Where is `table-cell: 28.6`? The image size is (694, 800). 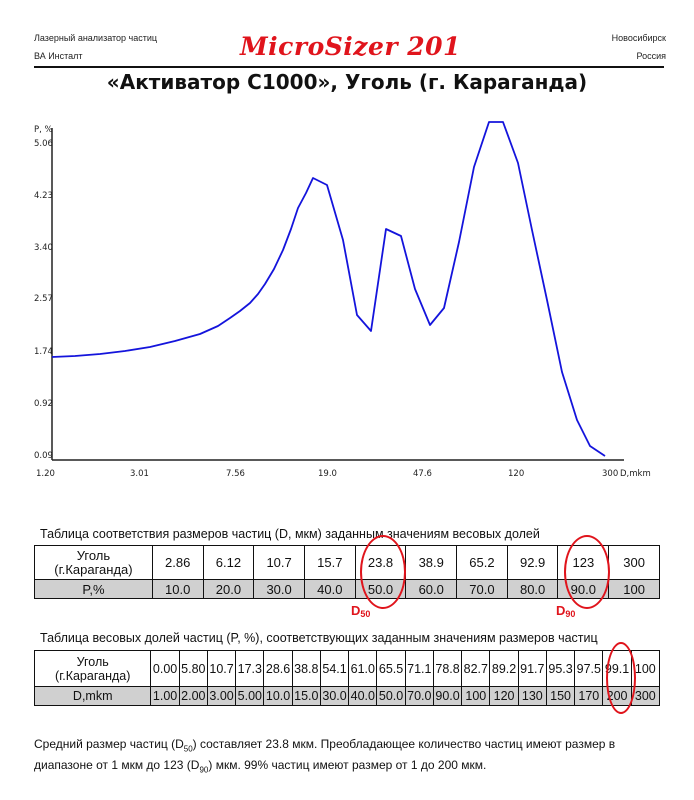
table-cell: 28.6 is located at coordinates (278, 668).